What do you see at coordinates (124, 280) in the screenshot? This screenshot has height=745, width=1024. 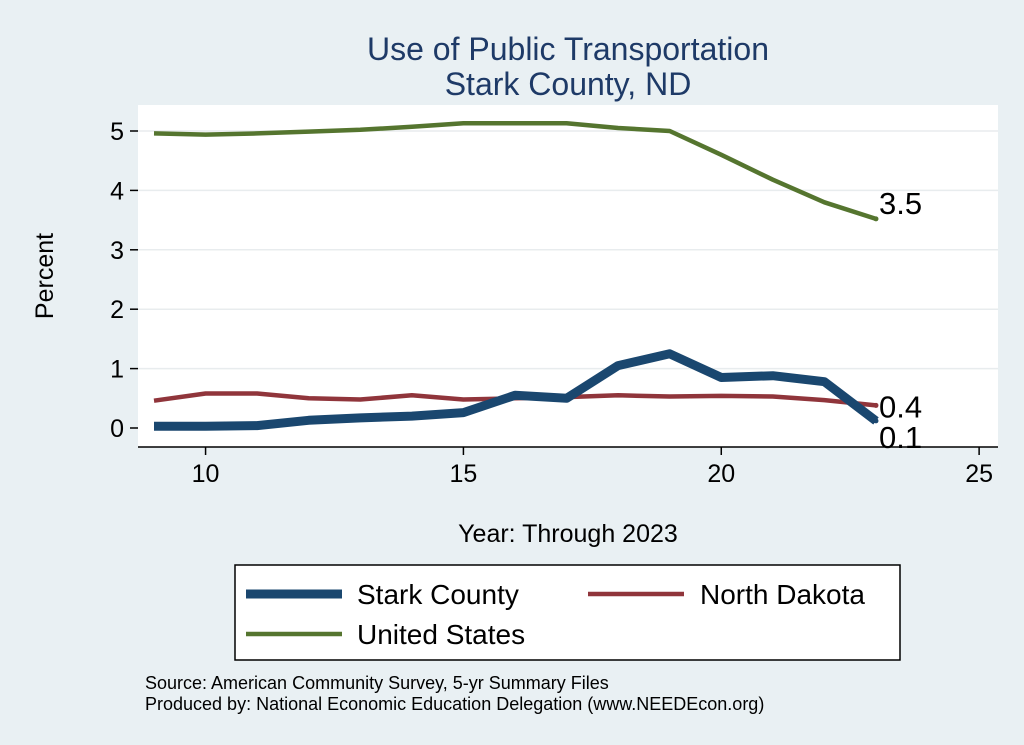 I see `y-axis: 0 1 2 3 4 5` at bounding box center [124, 280].